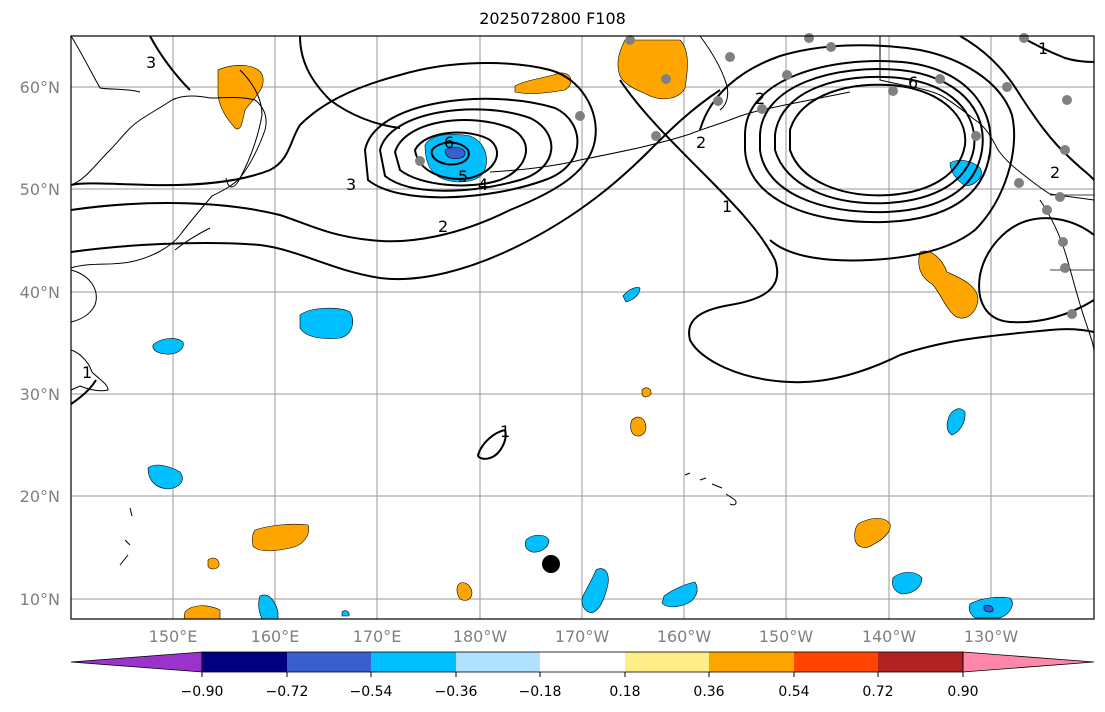 This screenshot has height=712, width=1105. Describe the element at coordinates (962, 692) in the screenshot. I see `colorbar-tick-label: 0.90` at that location.